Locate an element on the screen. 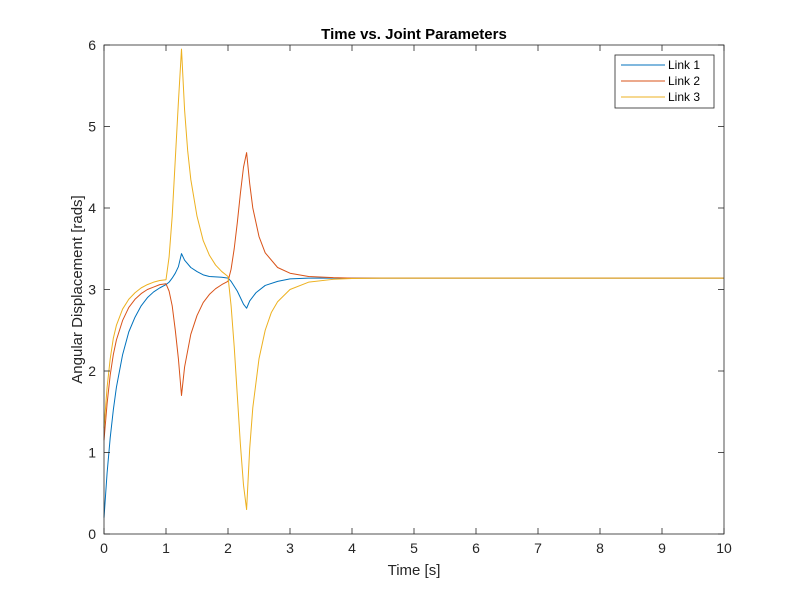 This screenshot has width=800, height=600. y-tick-label: 6 is located at coordinates (92, 45).